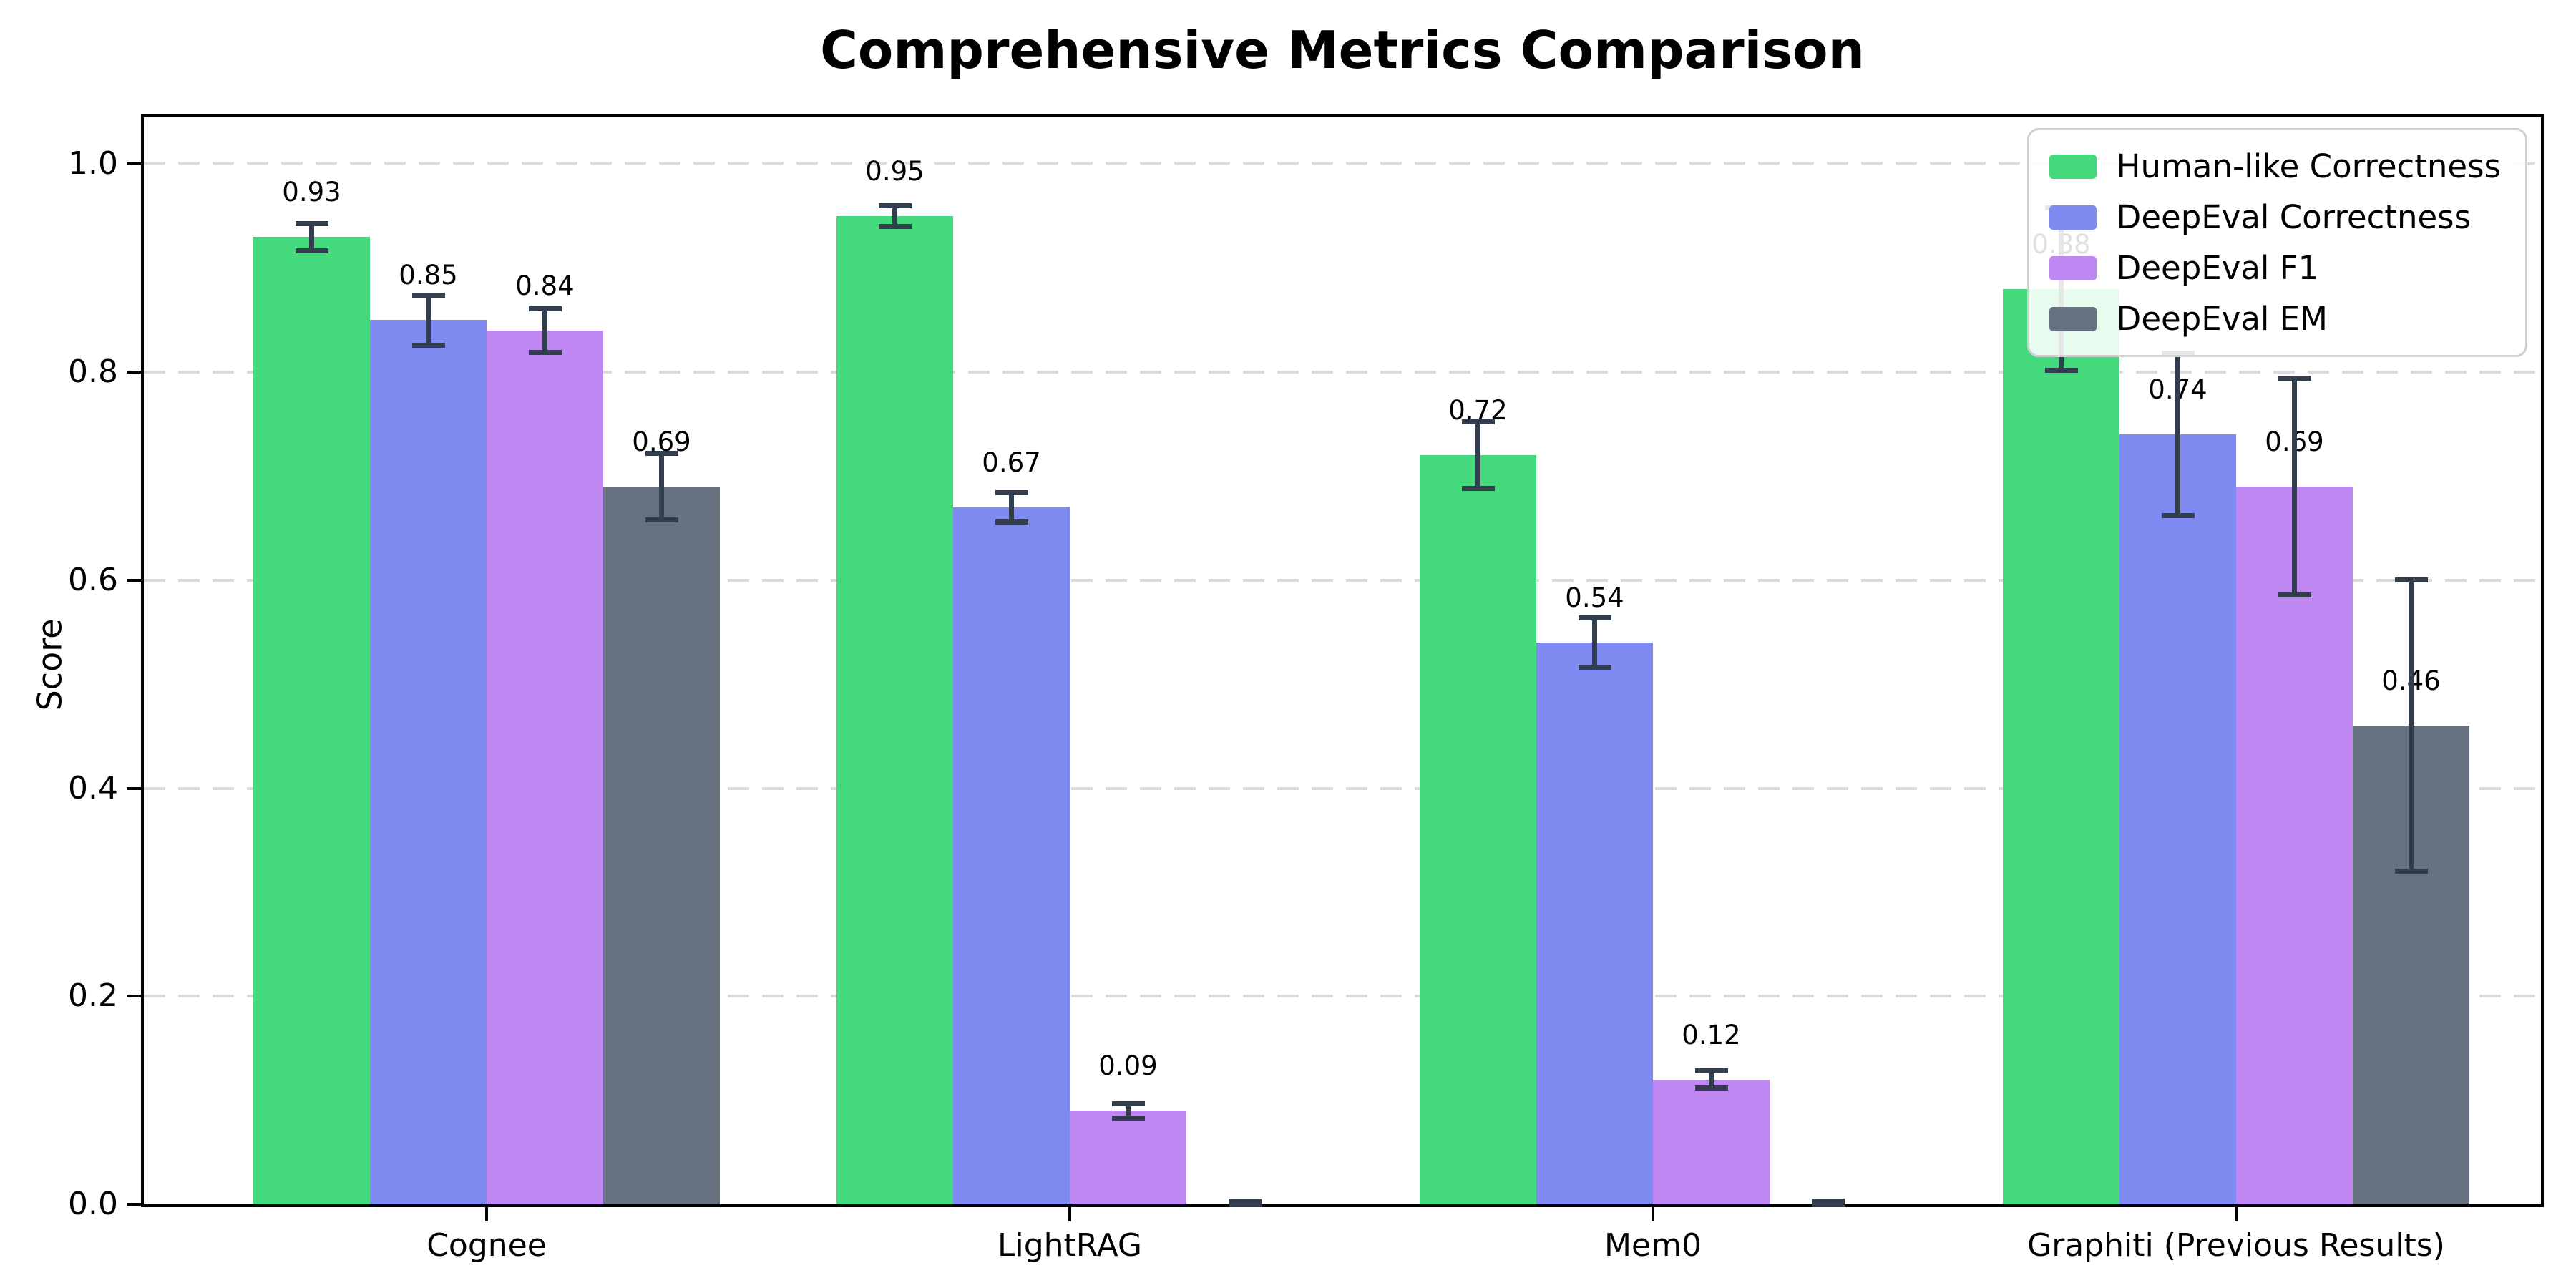 This screenshot has width=2576, height=1288. What do you see at coordinates (894, 171) in the screenshot?
I see `bar-value-label: 0.95` at bounding box center [894, 171].